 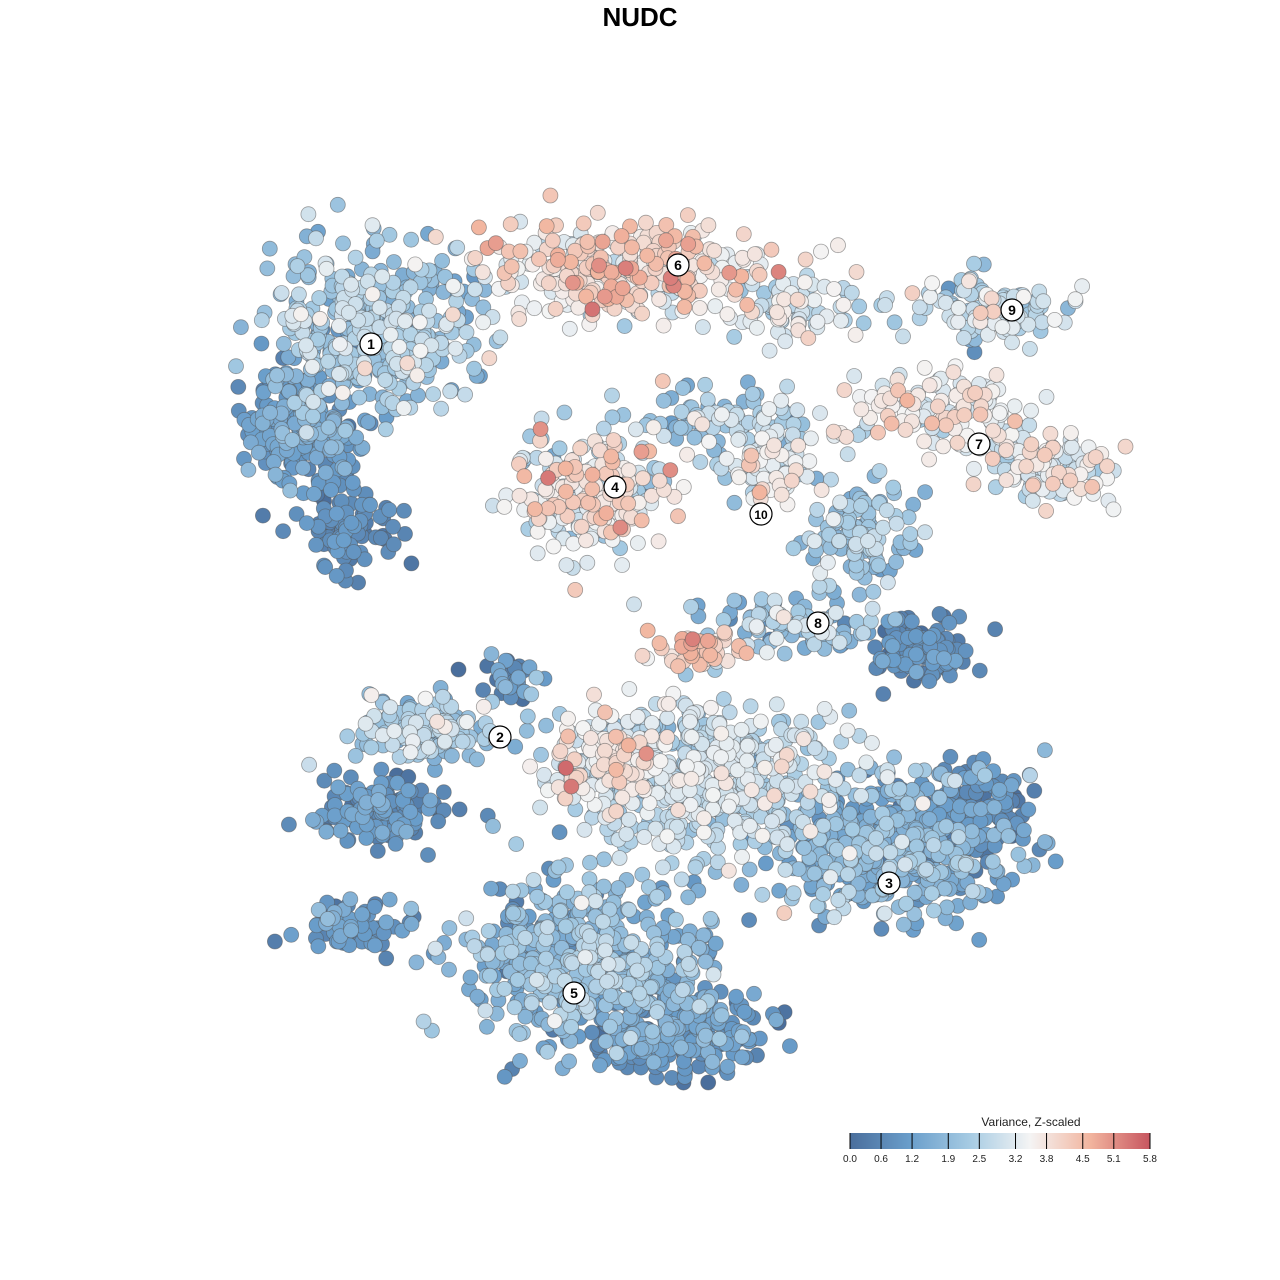 I want to click on legend-tick-label: 3.8, so click(x=1047, y=1159).